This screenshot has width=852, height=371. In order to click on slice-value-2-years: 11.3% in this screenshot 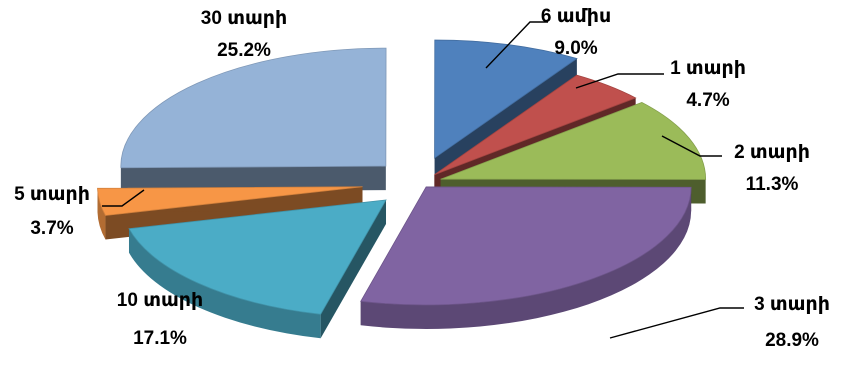, I will do `click(772, 184)`.